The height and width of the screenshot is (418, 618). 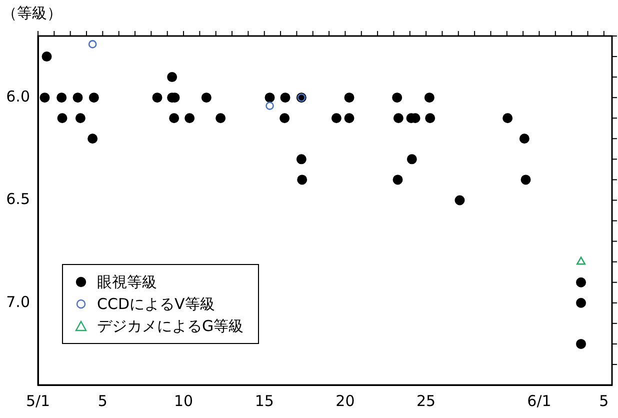 I want to click on y-tick-label: 7.0, so click(x=18, y=301).